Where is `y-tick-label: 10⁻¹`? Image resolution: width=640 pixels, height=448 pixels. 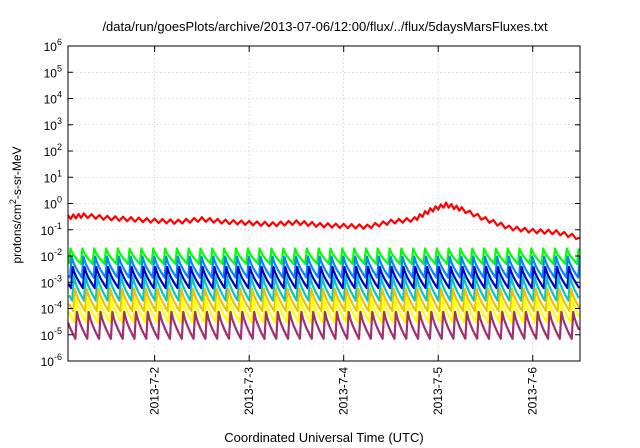
y-tick-label: 10⁻¹ is located at coordinates (51, 229).